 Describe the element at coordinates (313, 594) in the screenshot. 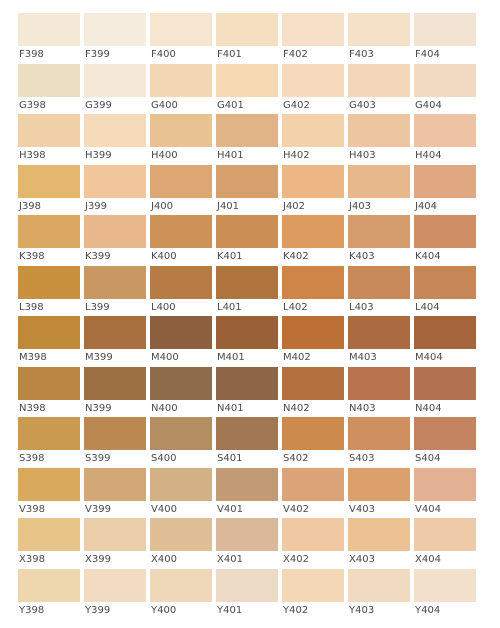

I see `swatch-y402: Y402` at that location.